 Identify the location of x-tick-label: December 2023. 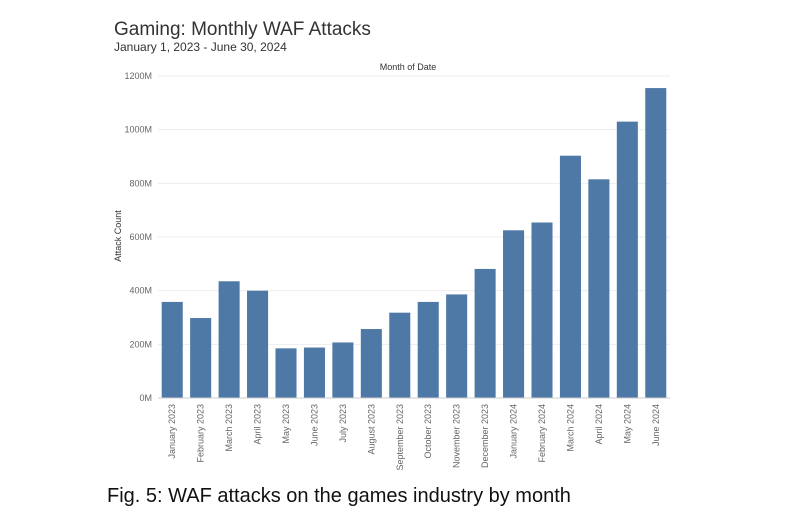
(485, 436).